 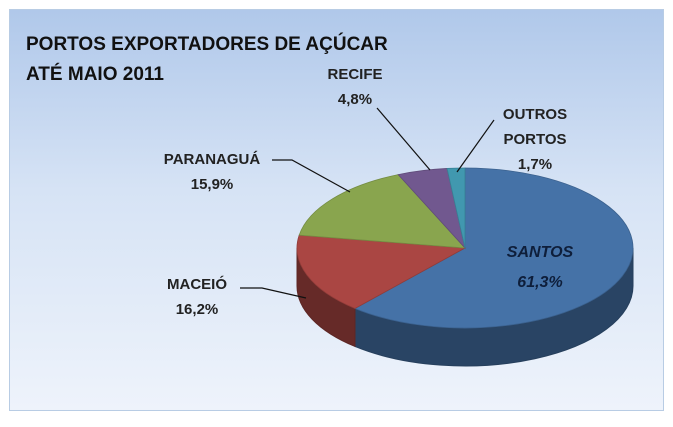 What do you see at coordinates (540, 252) in the screenshot?
I see `category-label: SANTOS` at bounding box center [540, 252].